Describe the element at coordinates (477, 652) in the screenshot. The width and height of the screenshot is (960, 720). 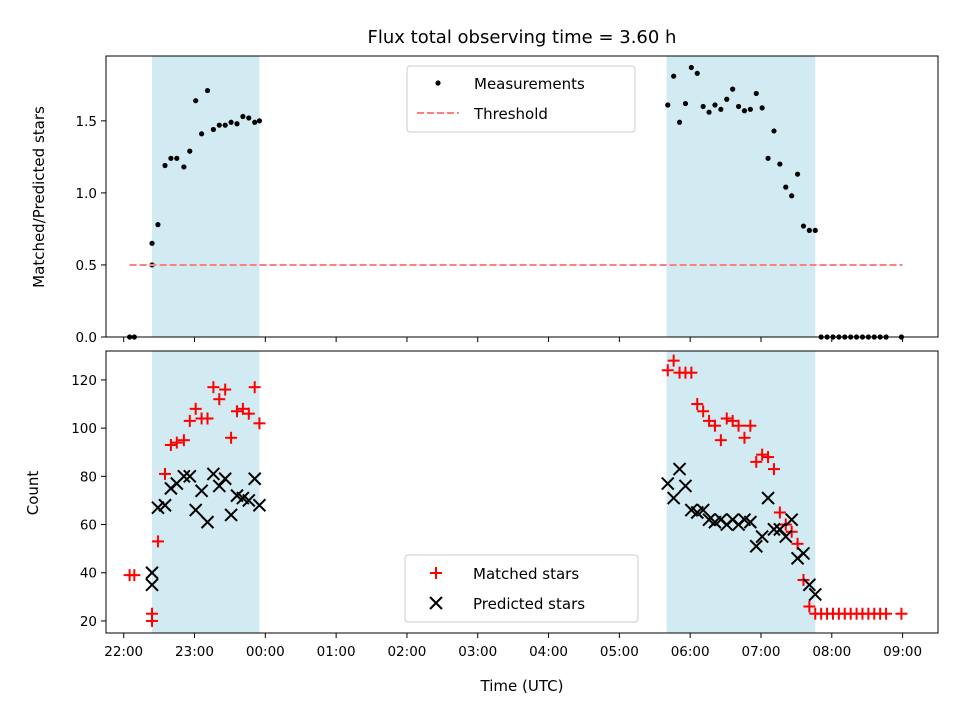
I see `x-tick-label: 03:00` at that location.